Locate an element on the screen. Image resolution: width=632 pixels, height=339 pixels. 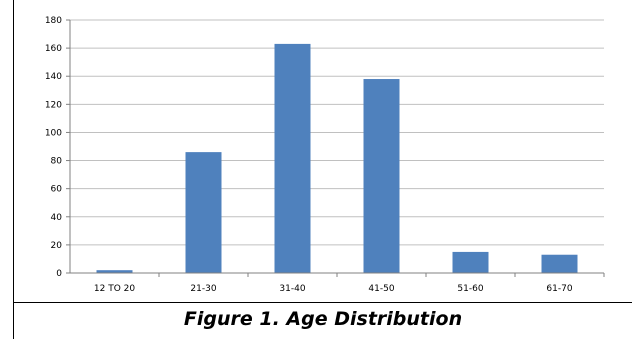
y-axis-tick-labels: 0 20 40 60 80 100 120 140 160 180 is located at coordinates (53, 147).